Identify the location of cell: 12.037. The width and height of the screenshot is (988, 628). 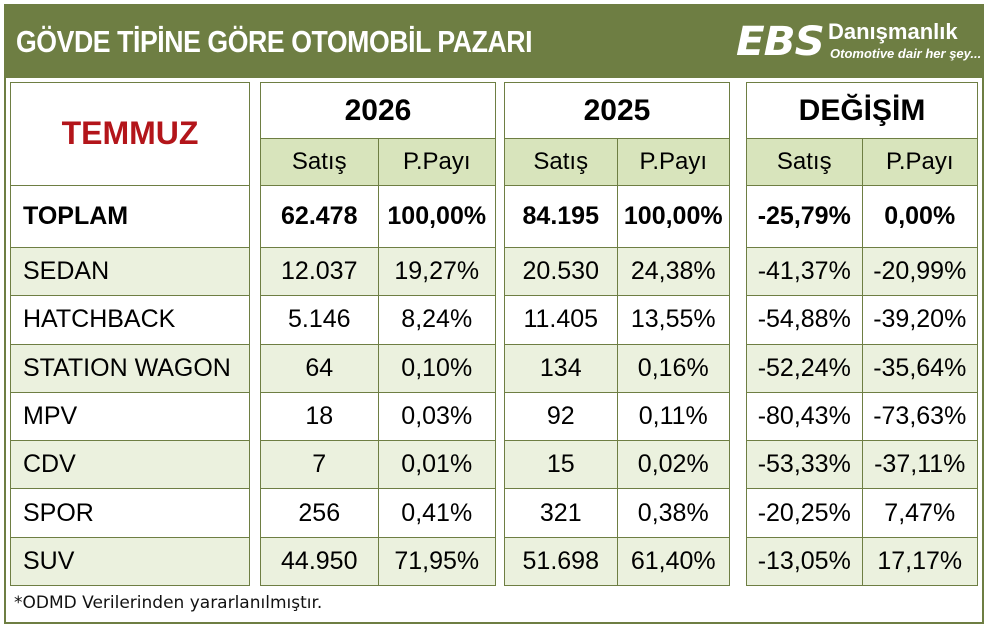
(319, 271).